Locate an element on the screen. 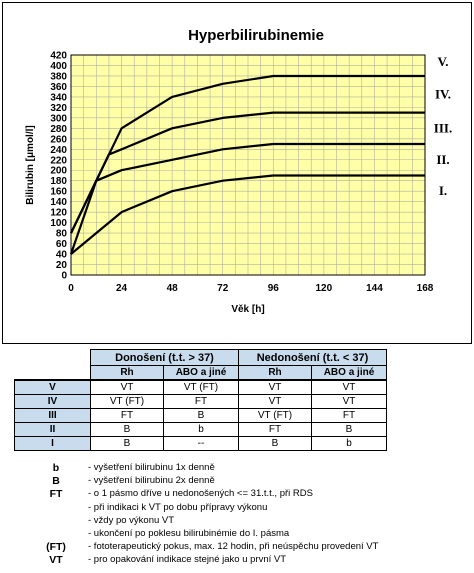  group-header-term: Donošení (t.t. > 37) is located at coordinates (164, 357).